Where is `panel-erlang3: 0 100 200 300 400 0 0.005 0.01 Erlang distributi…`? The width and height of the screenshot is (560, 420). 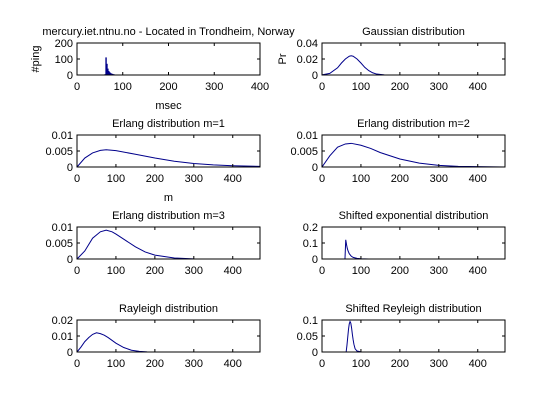
panel-erlang3: 0 100 200 300 400 0 0.005 0.01 Erlang distributi… is located at coordinates (153, 243).